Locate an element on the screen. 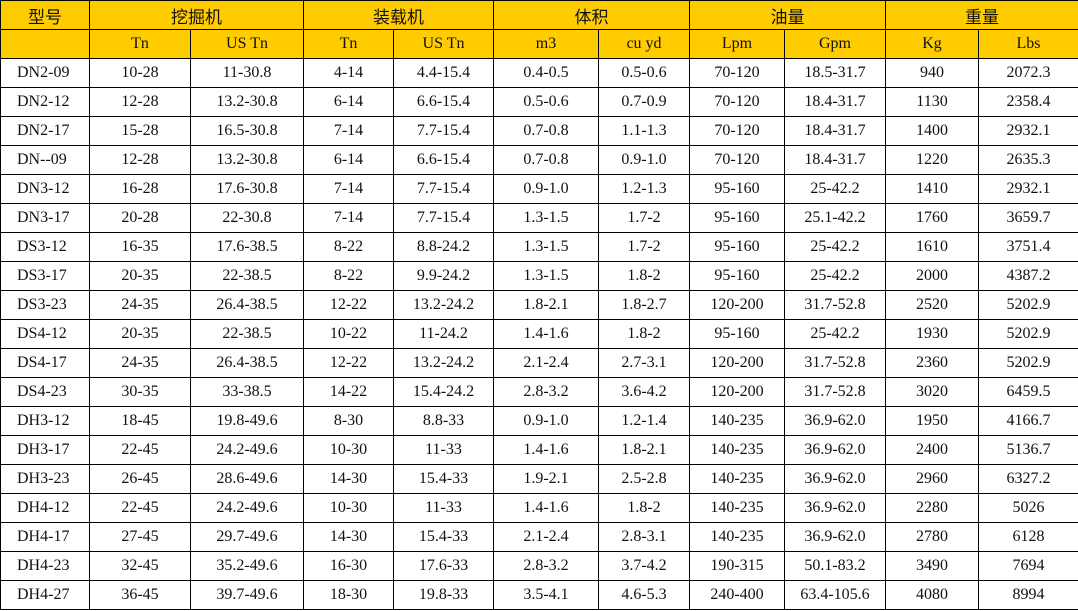  table-cell: 1.3-1.5 is located at coordinates (546, 247).